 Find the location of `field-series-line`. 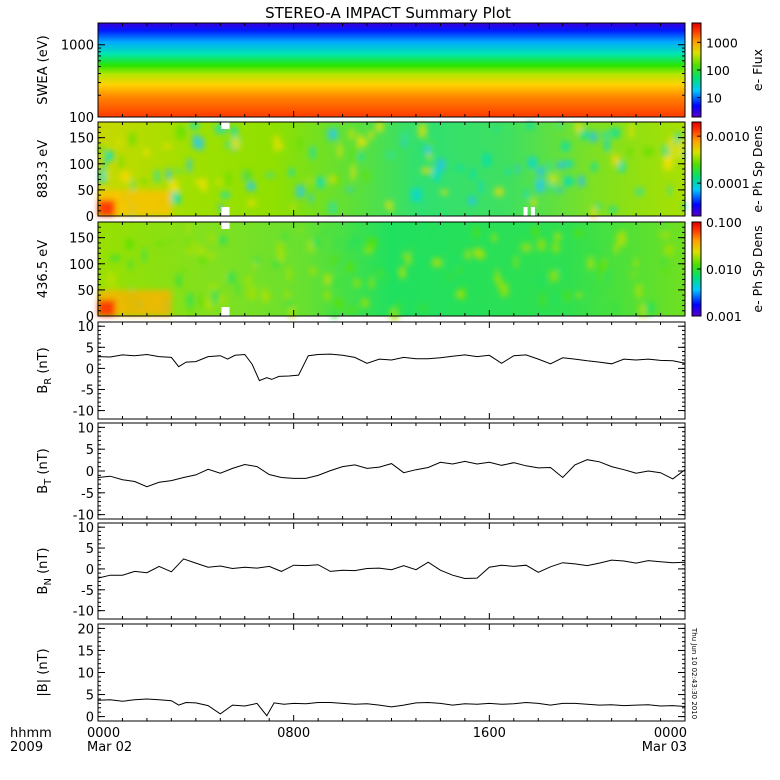

field-series-line is located at coordinates (391, 569).